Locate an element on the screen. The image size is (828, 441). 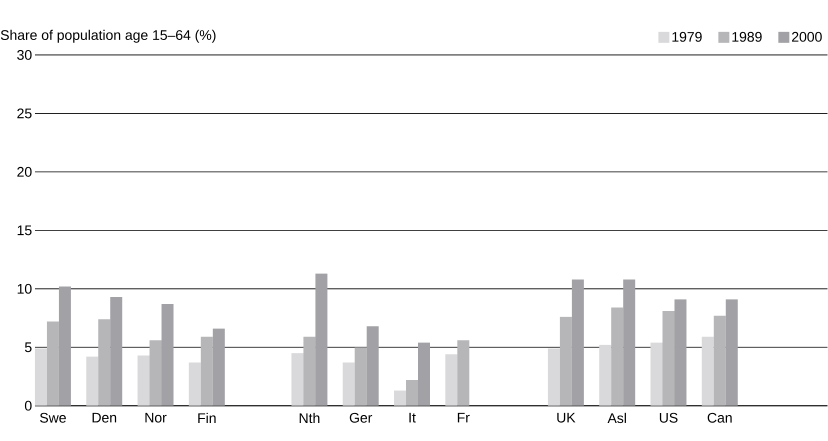
x-tick-label: Swe is located at coordinates (53, 417).